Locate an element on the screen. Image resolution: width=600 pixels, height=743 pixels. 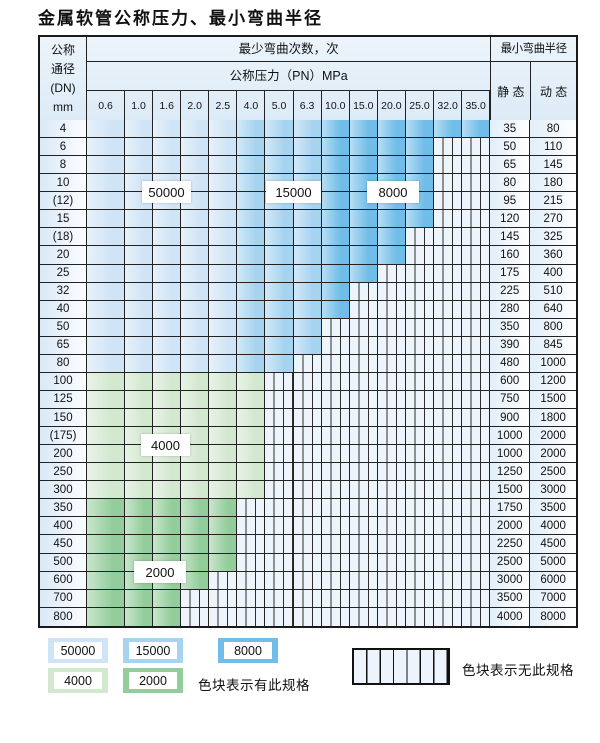
dynamic-radius-cell: 510 is located at coordinates (553, 291).